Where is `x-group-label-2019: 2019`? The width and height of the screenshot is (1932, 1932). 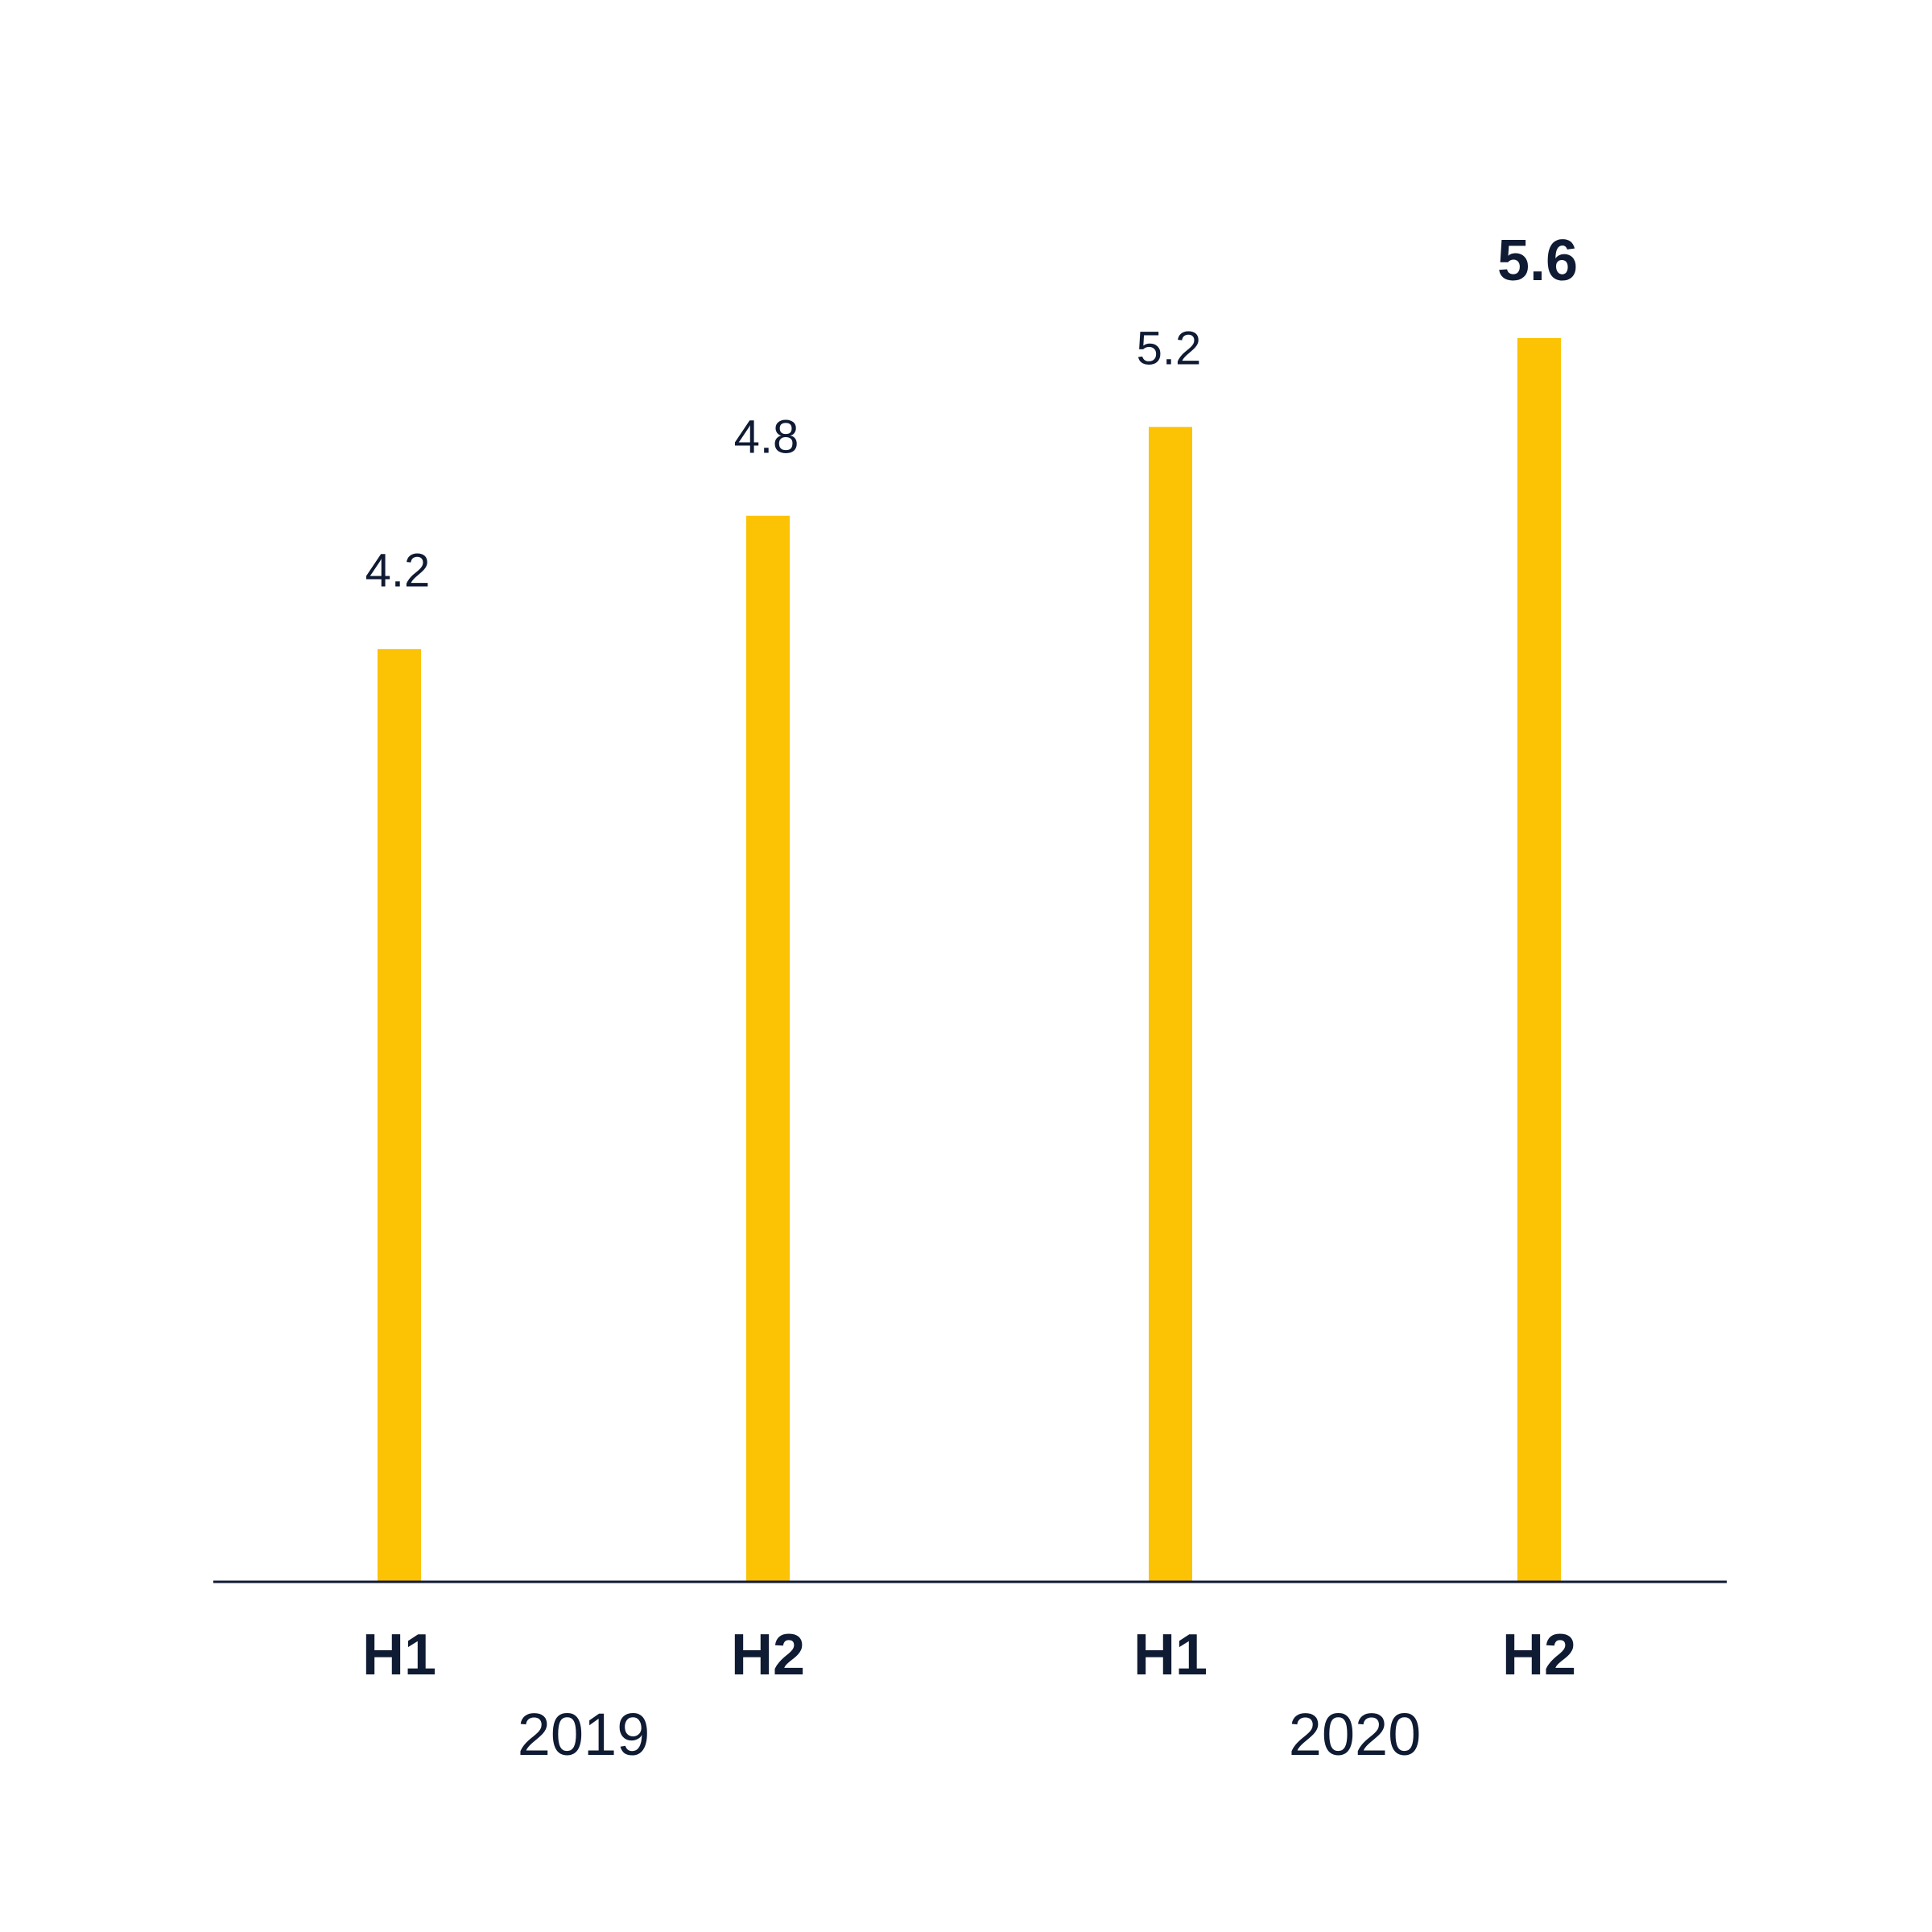
x-group-label-2019: 2019 is located at coordinates (584, 1734).